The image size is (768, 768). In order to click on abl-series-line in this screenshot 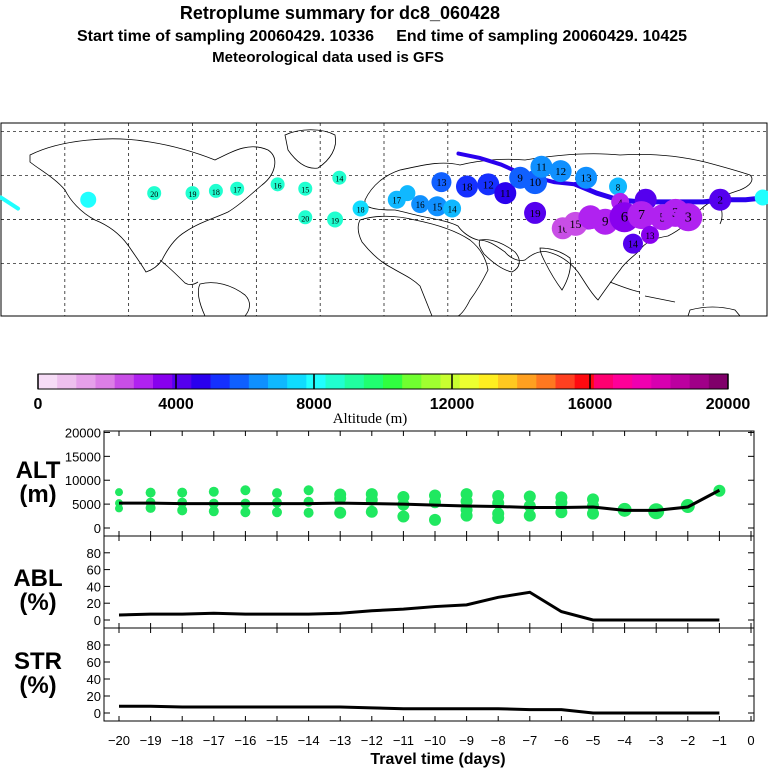, I will do `click(419, 606)`.